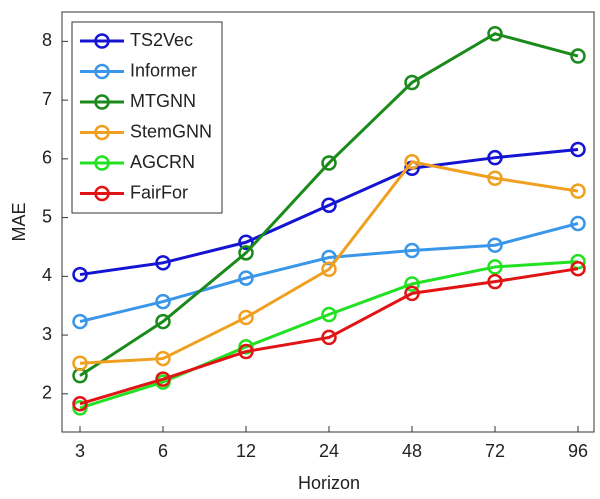  What do you see at coordinates (47, 393) in the screenshot?
I see `y-tick-label: 2` at bounding box center [47, 393].